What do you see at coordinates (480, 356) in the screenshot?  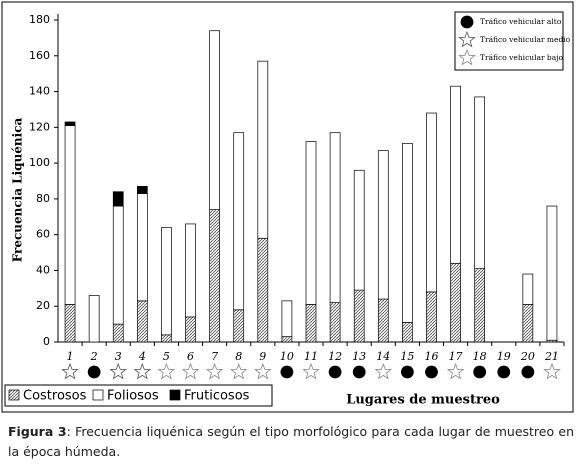 I see `x-tick-label: 18` at bounding box center [480, 356].